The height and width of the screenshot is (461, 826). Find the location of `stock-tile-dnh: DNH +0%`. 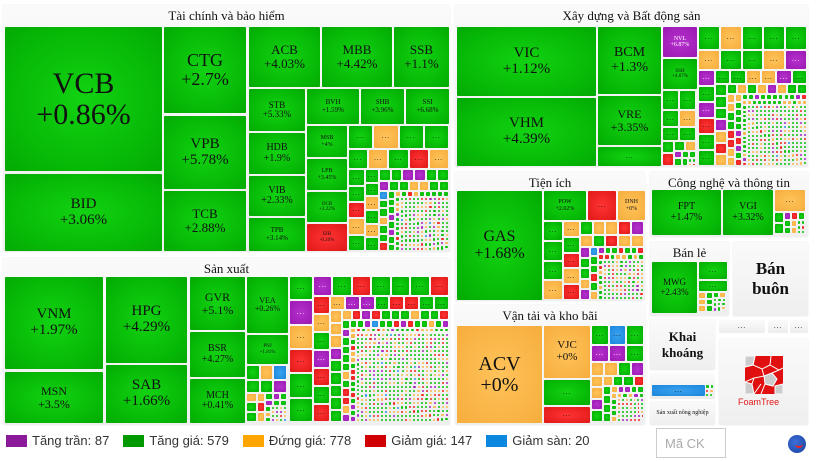

stock-tile-dnh: DNH +0% is located at coordinates (631, 205).